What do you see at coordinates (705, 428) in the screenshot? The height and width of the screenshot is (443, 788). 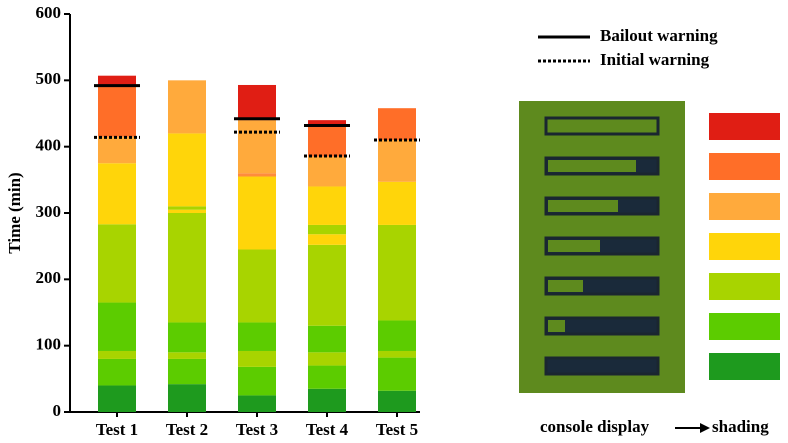 I see `arrow-head` at bounding box center [705, 428].